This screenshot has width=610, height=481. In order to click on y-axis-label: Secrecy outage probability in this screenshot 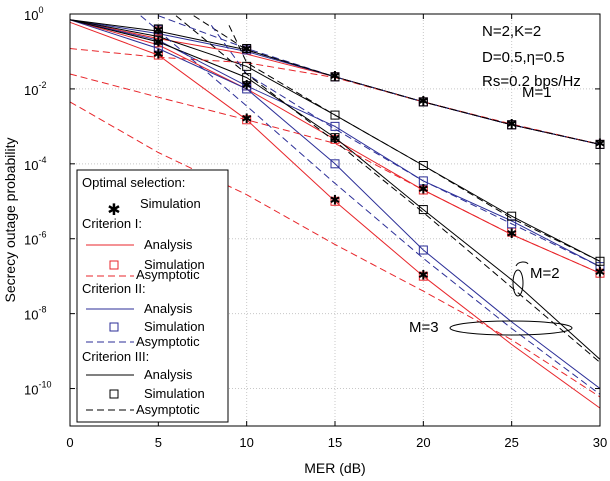, I will do `click(10, 220)`.